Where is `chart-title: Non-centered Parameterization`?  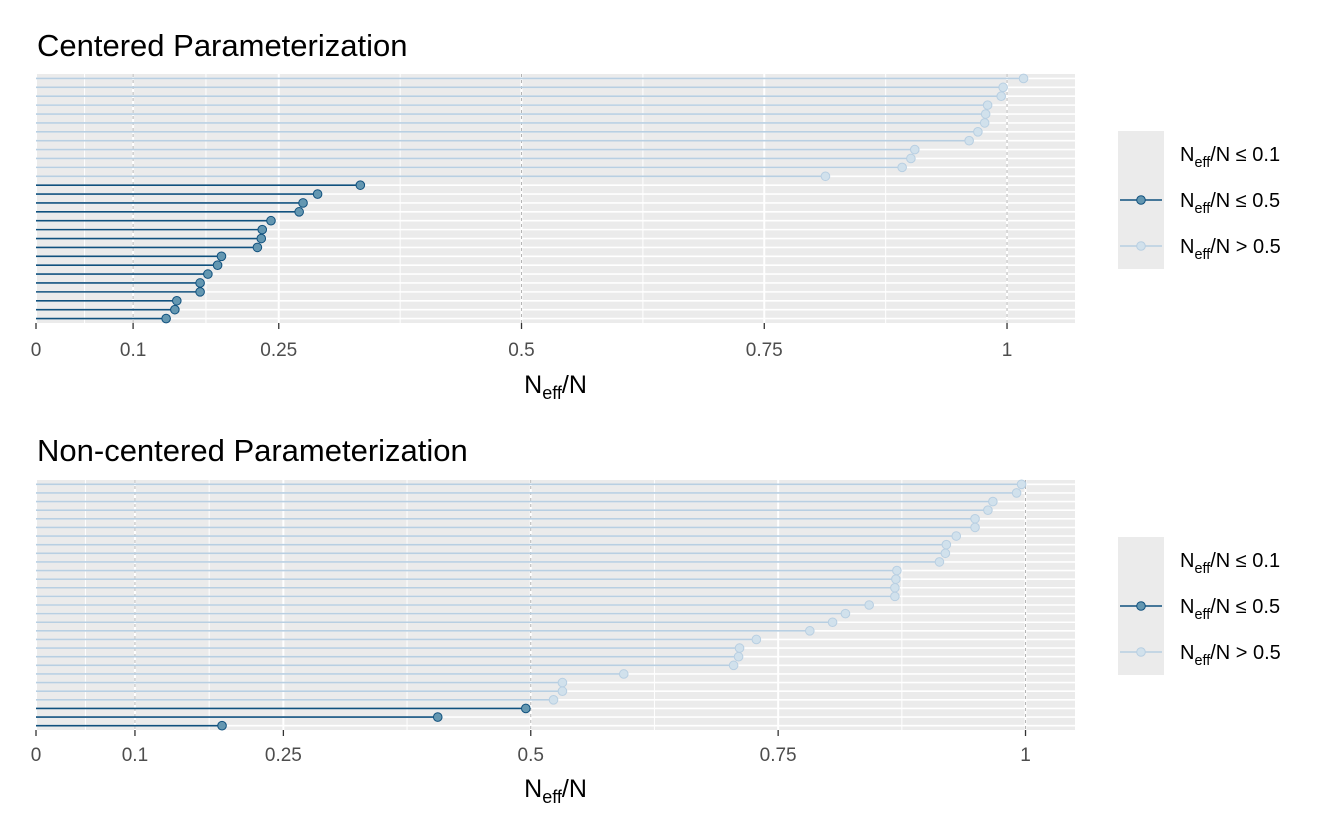 chart-title: Non-centered Parameterization is located at coordinates (252, 450).